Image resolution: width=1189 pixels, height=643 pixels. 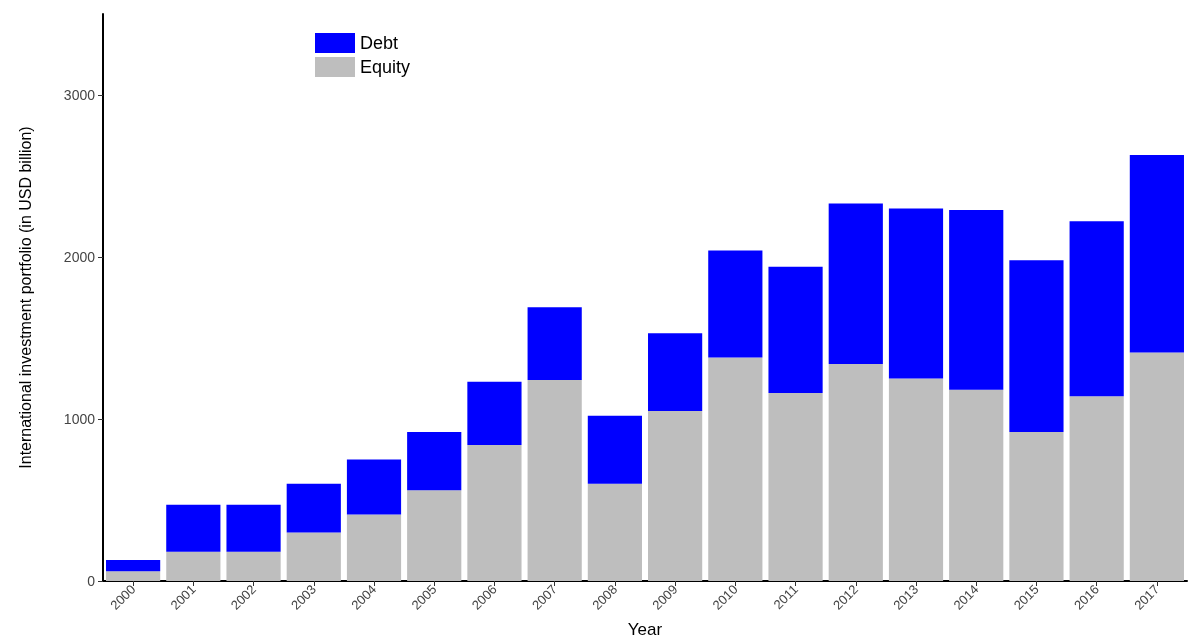 I want to click on legend-label: Debt, so click(x=379, y=43).